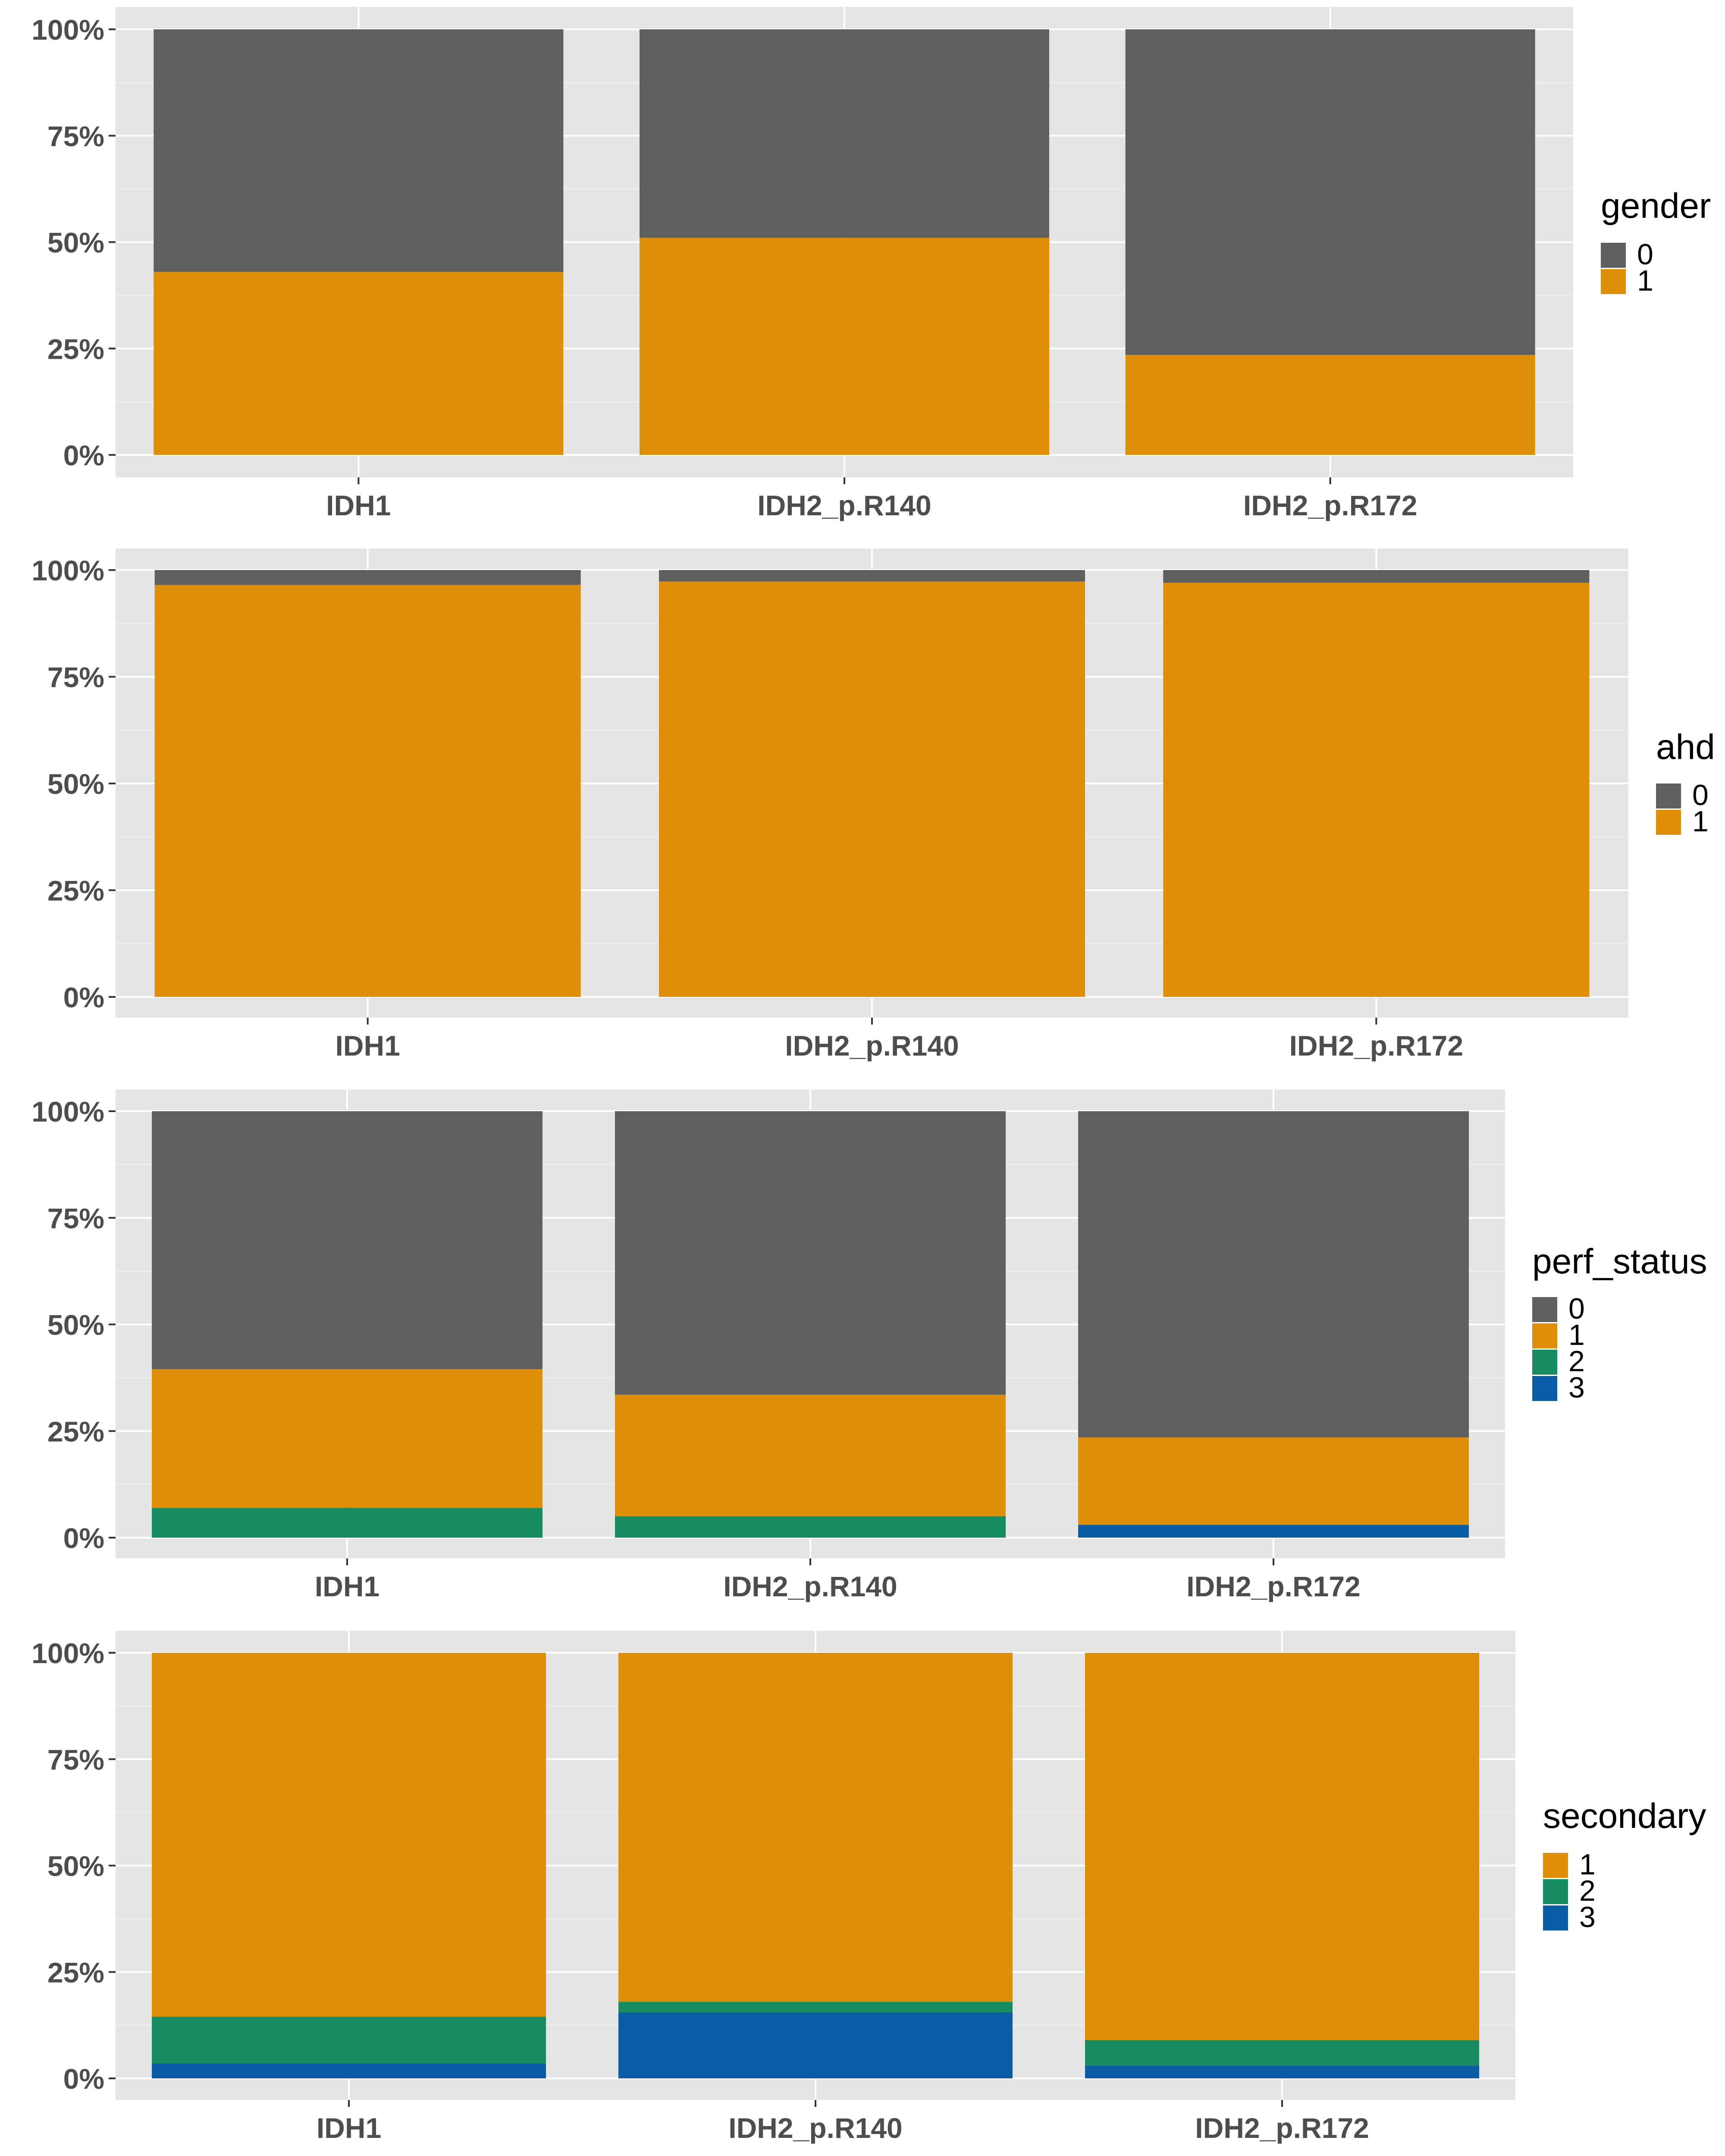 This screenshot has height=2156, width=1725. Describe the element at coordinates (1686, 747) in the screenshot. I see `legend-title: ahd` at that location.